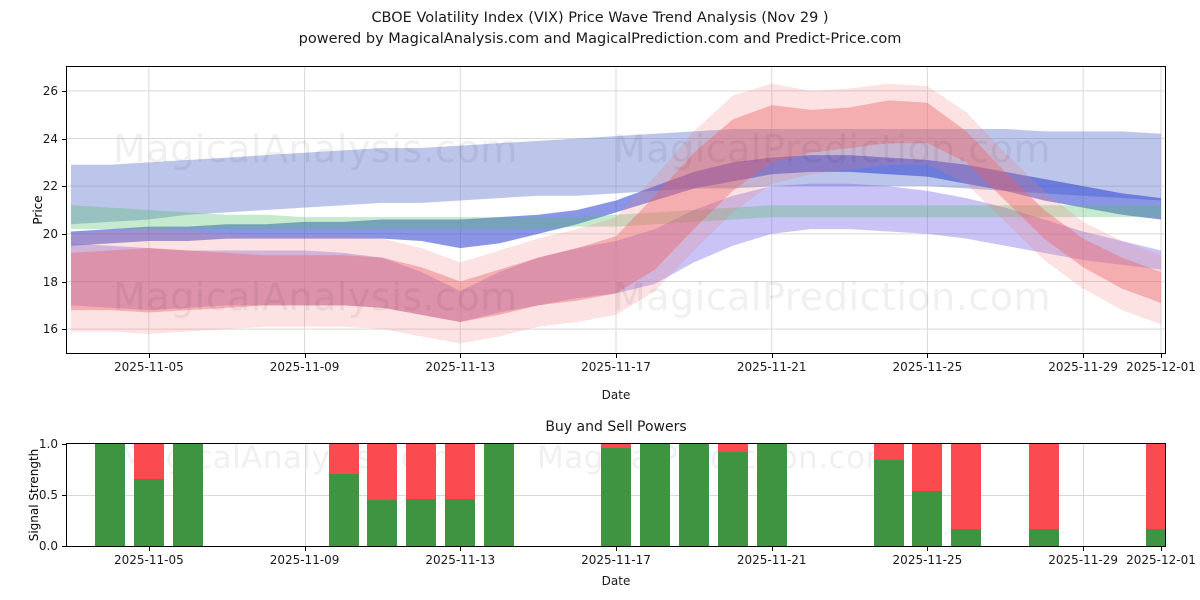 This screenshot has width=1200, height=600. I want to click on main-y-tick: 24, so click(50, 138).